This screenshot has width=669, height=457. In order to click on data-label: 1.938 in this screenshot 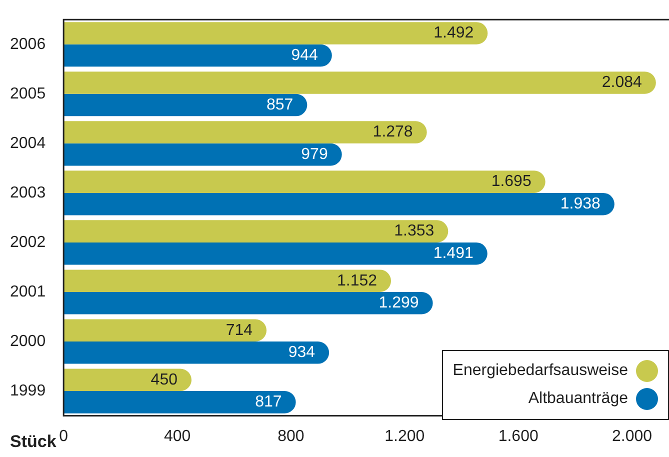, I will do `click(580, 203)`.